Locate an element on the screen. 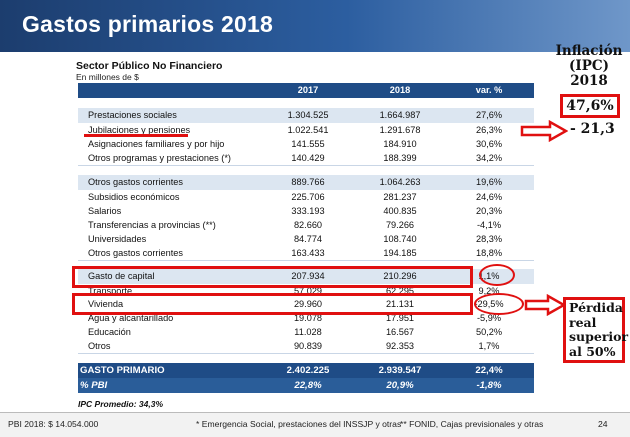  row-value-var: -4,1% is located at coordinates (488, 225).